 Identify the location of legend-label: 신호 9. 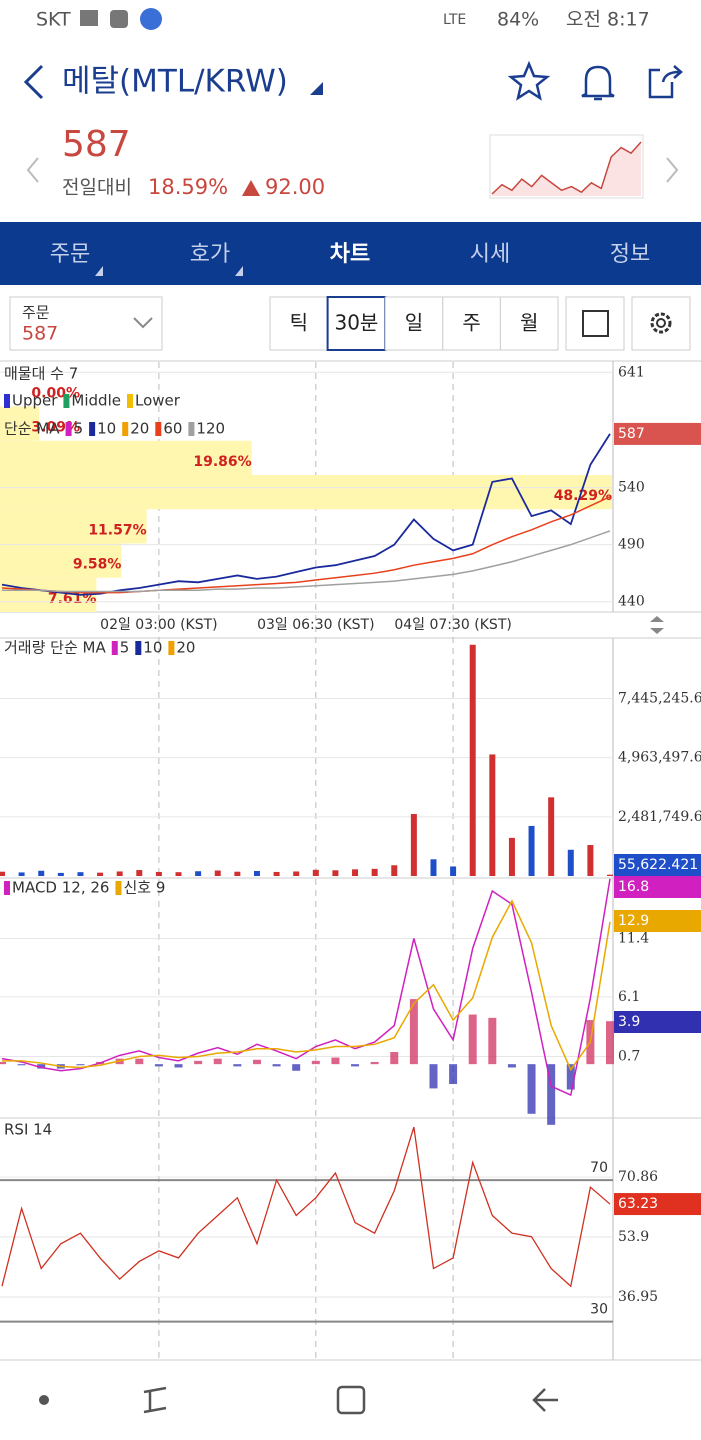
(144, 888).